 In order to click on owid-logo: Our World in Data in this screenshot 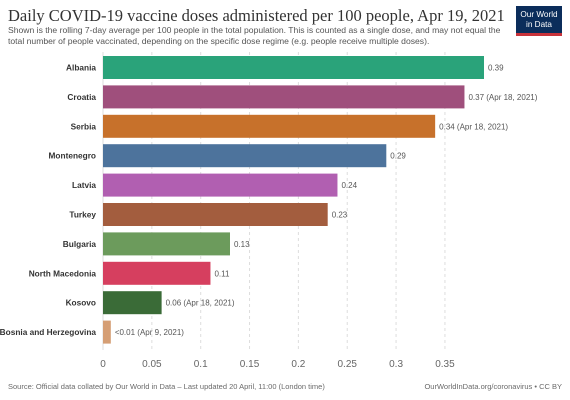, I will do `click(539, 21)`.